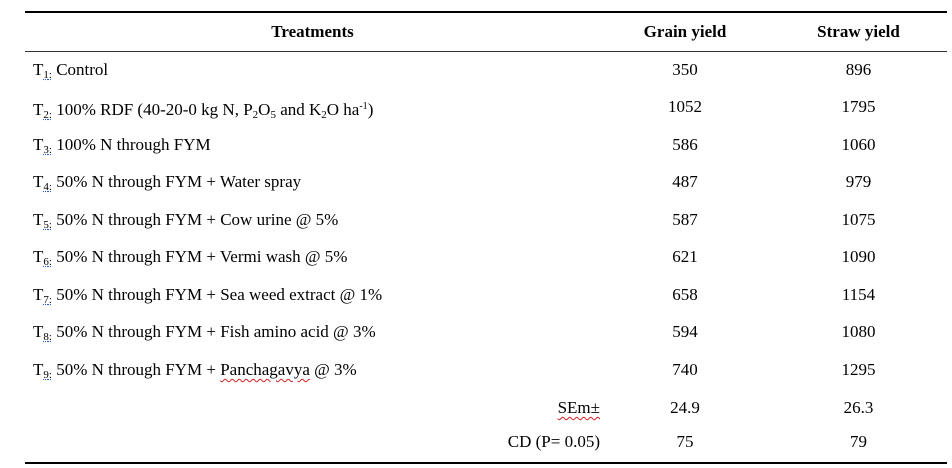 The image size is (952, 468). What do you see at coordinates (685, 69) in the screenshot?
I see `grain-yield-cell: 350` at bounding box center [685, 69].